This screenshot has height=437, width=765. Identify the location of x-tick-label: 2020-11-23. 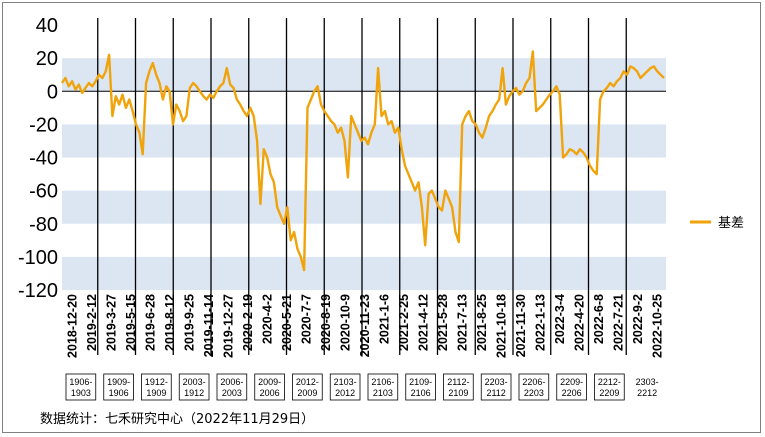
(365, 325).